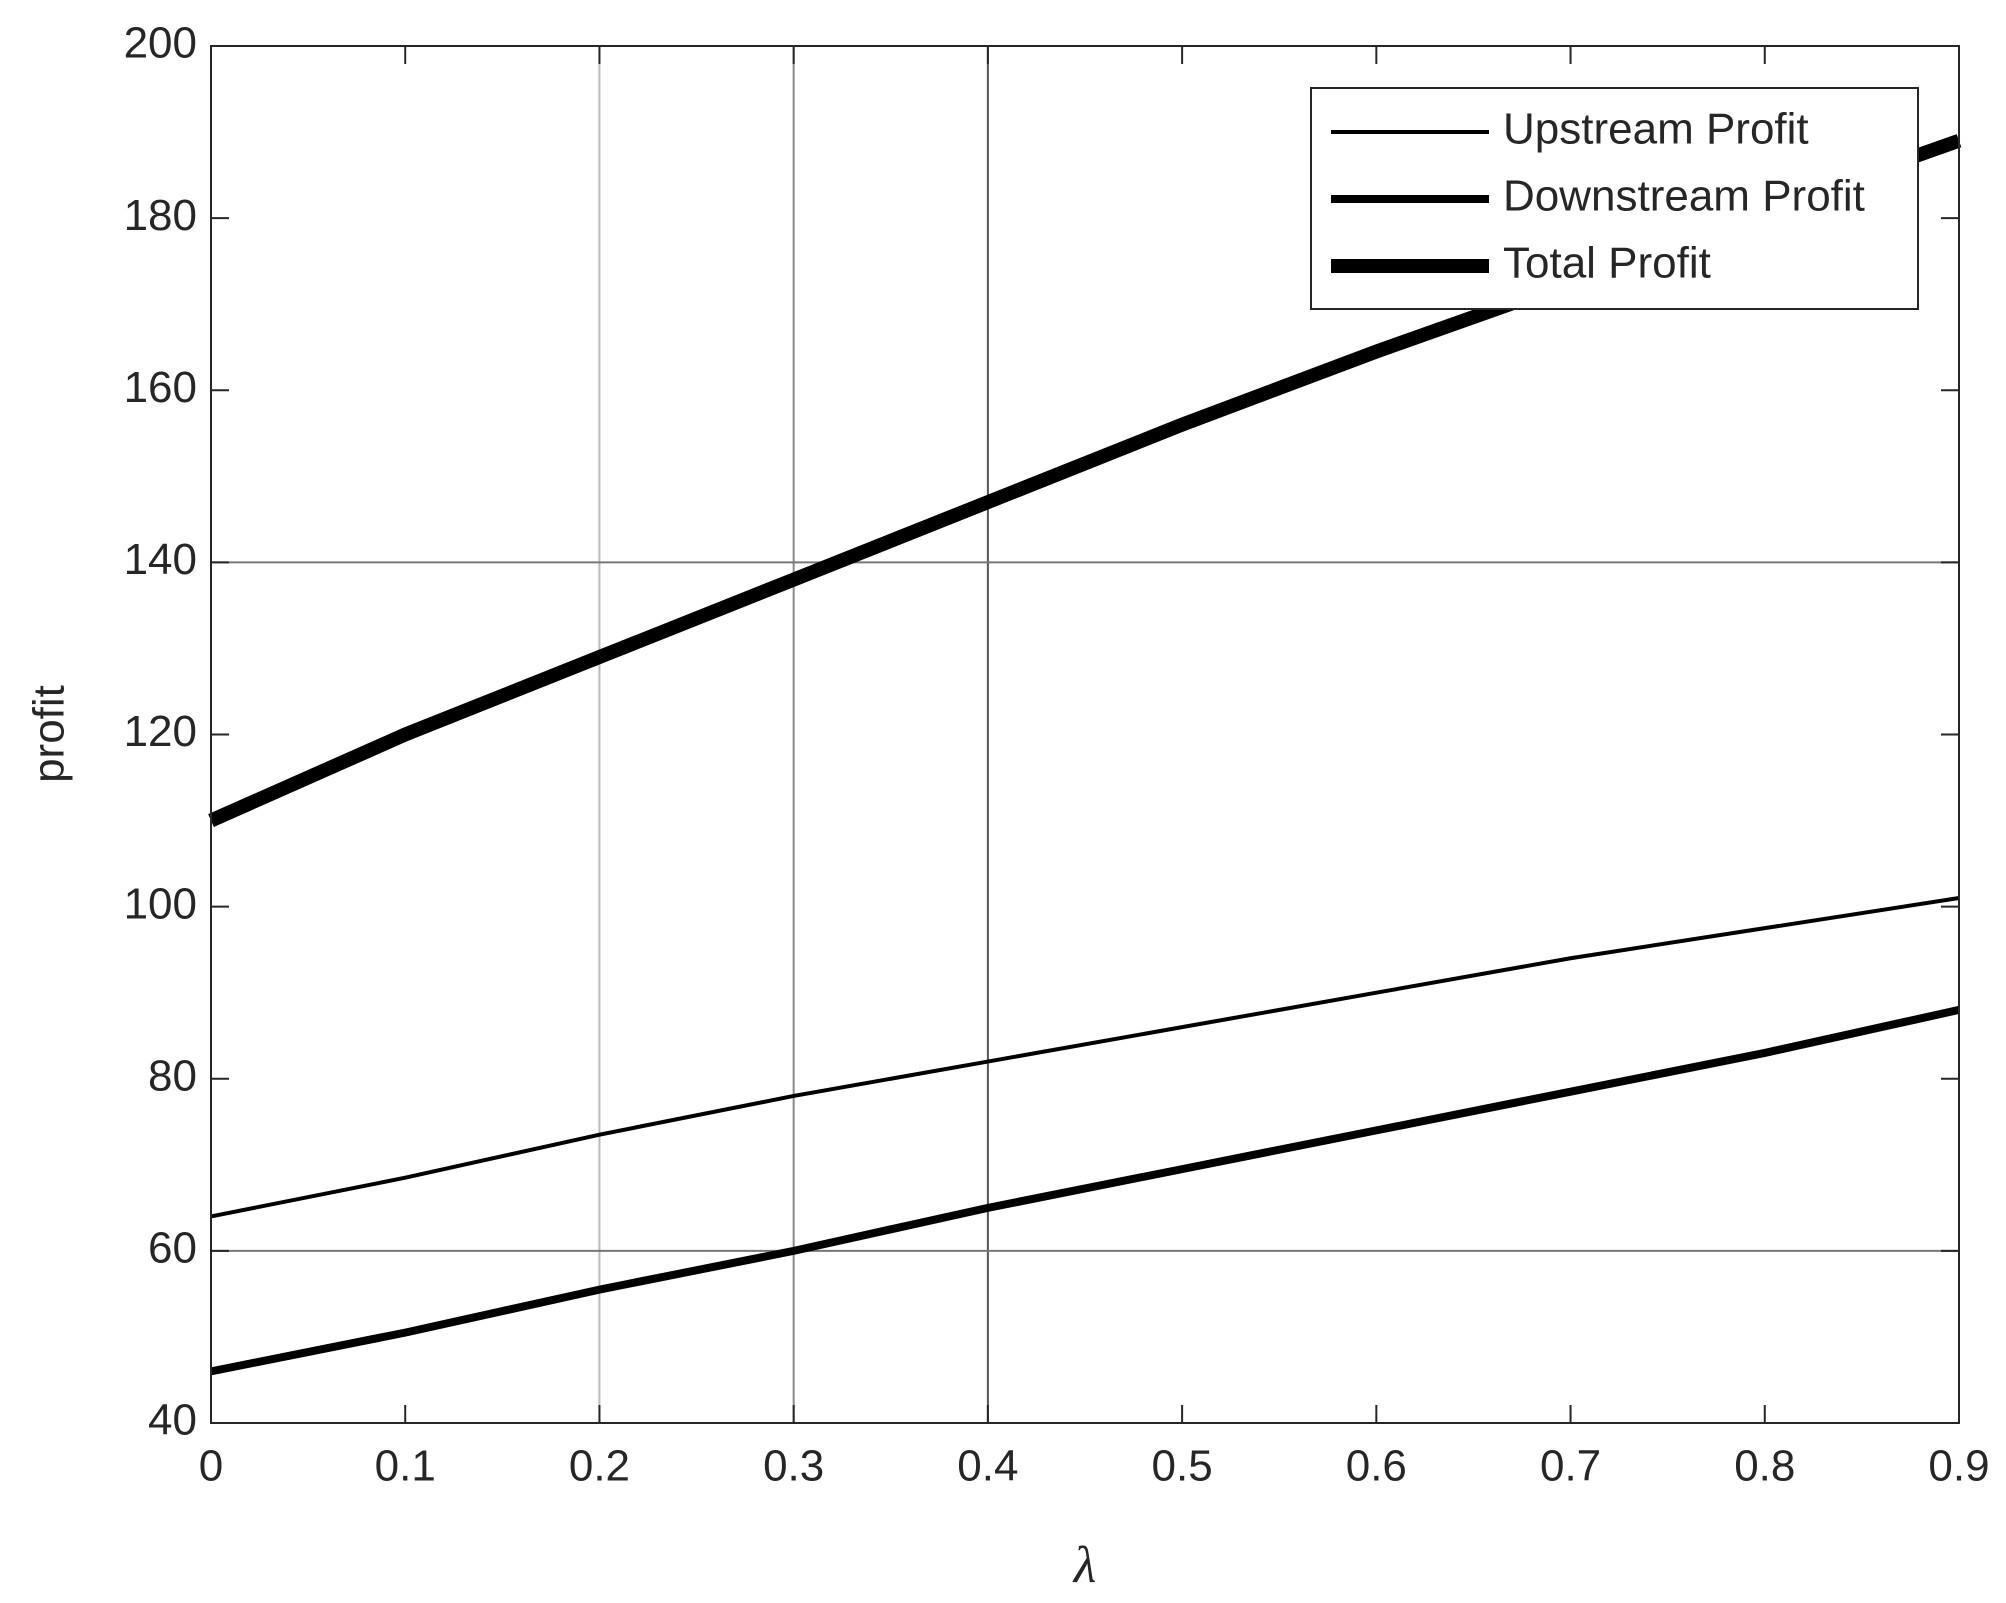 This screenshot has height=1603, width=2006. Describe the element at coordinates (1607, 263) in the screenshot. I see `legend-label: Total Profit` at that location.